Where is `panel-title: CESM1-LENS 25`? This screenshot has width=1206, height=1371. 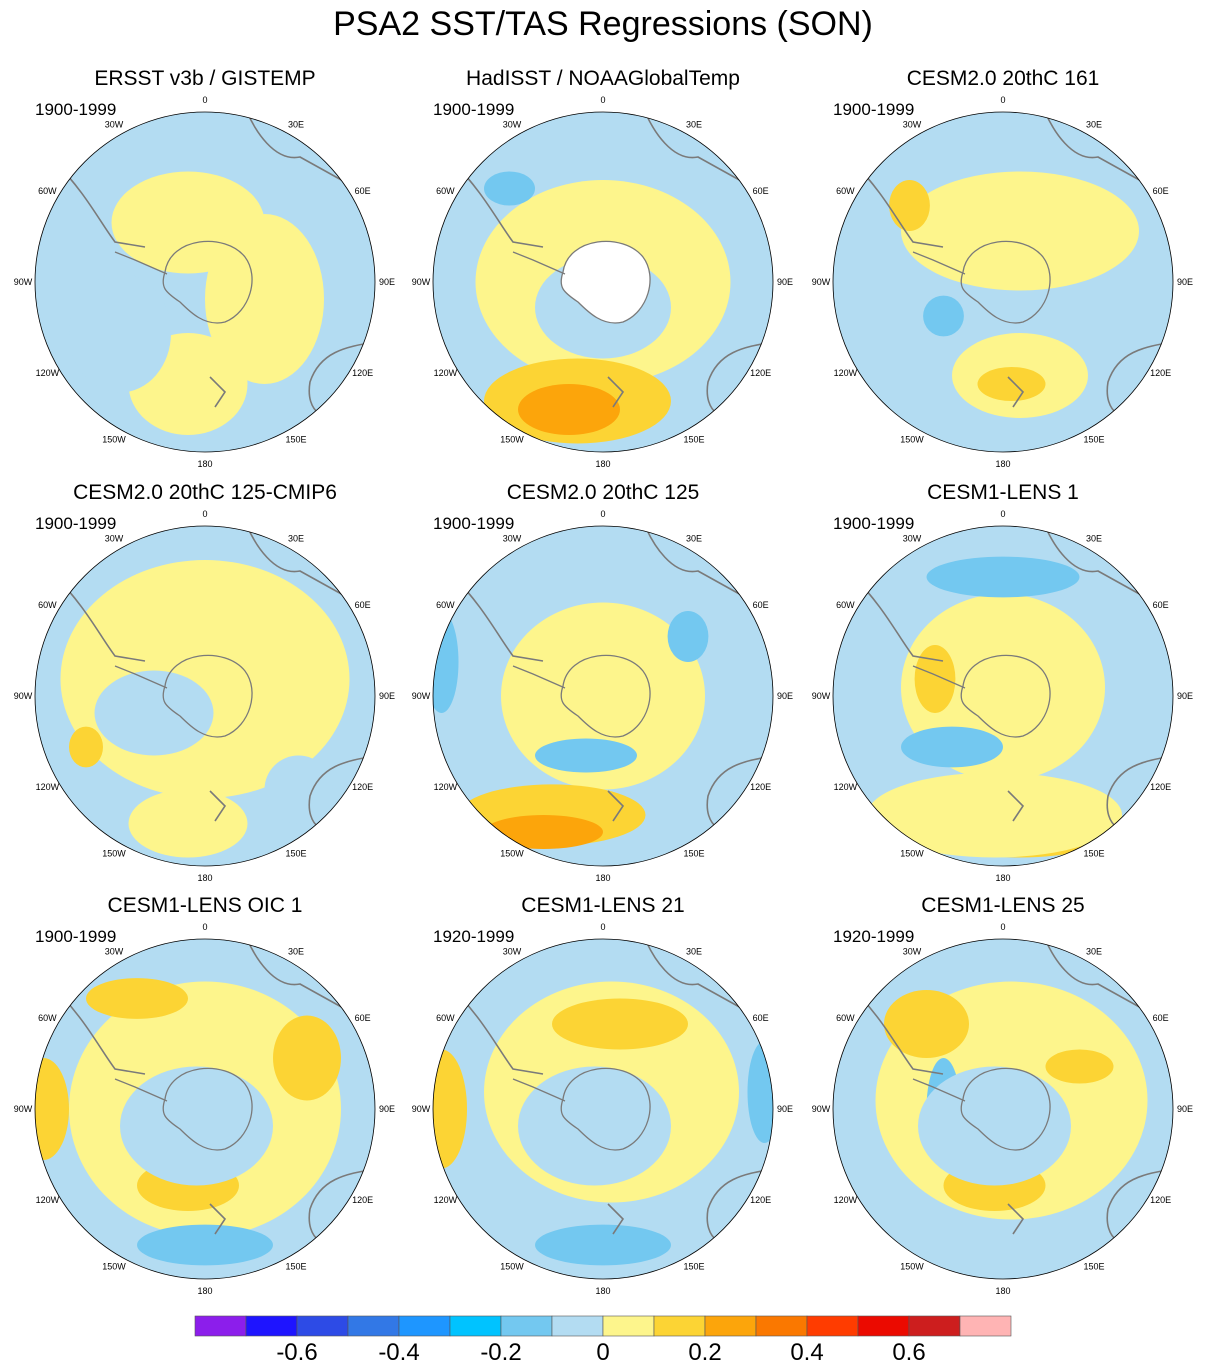 panel-title: CESM1-LENS 25 is located at coordinates (1003, 905).